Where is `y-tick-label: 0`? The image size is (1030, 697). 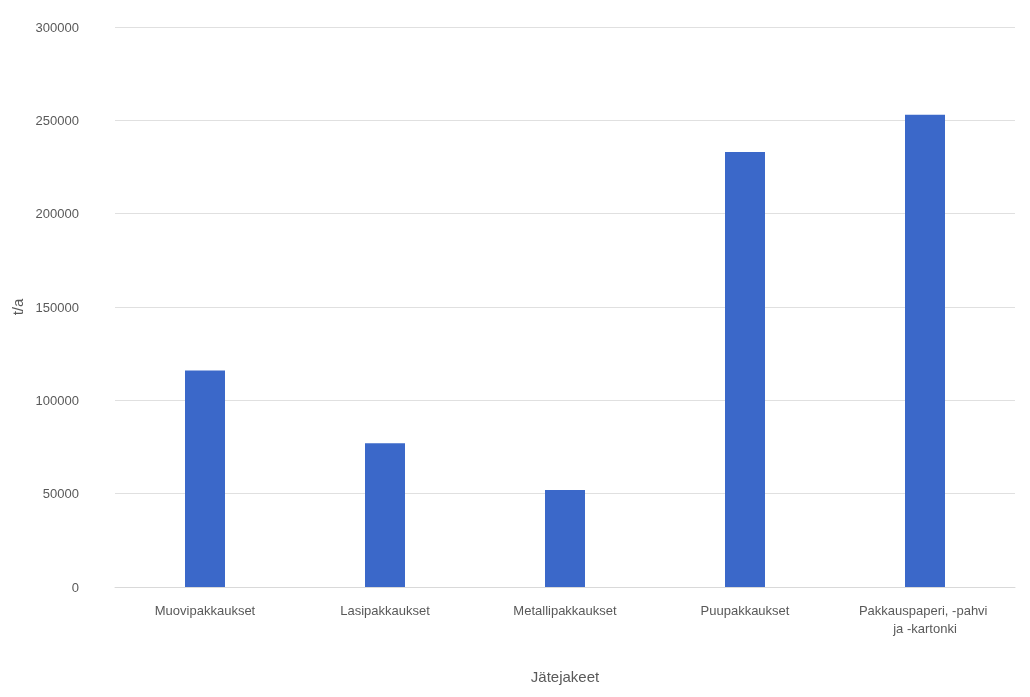 y-tick-label: 0 is located at coordinates (75, 587).